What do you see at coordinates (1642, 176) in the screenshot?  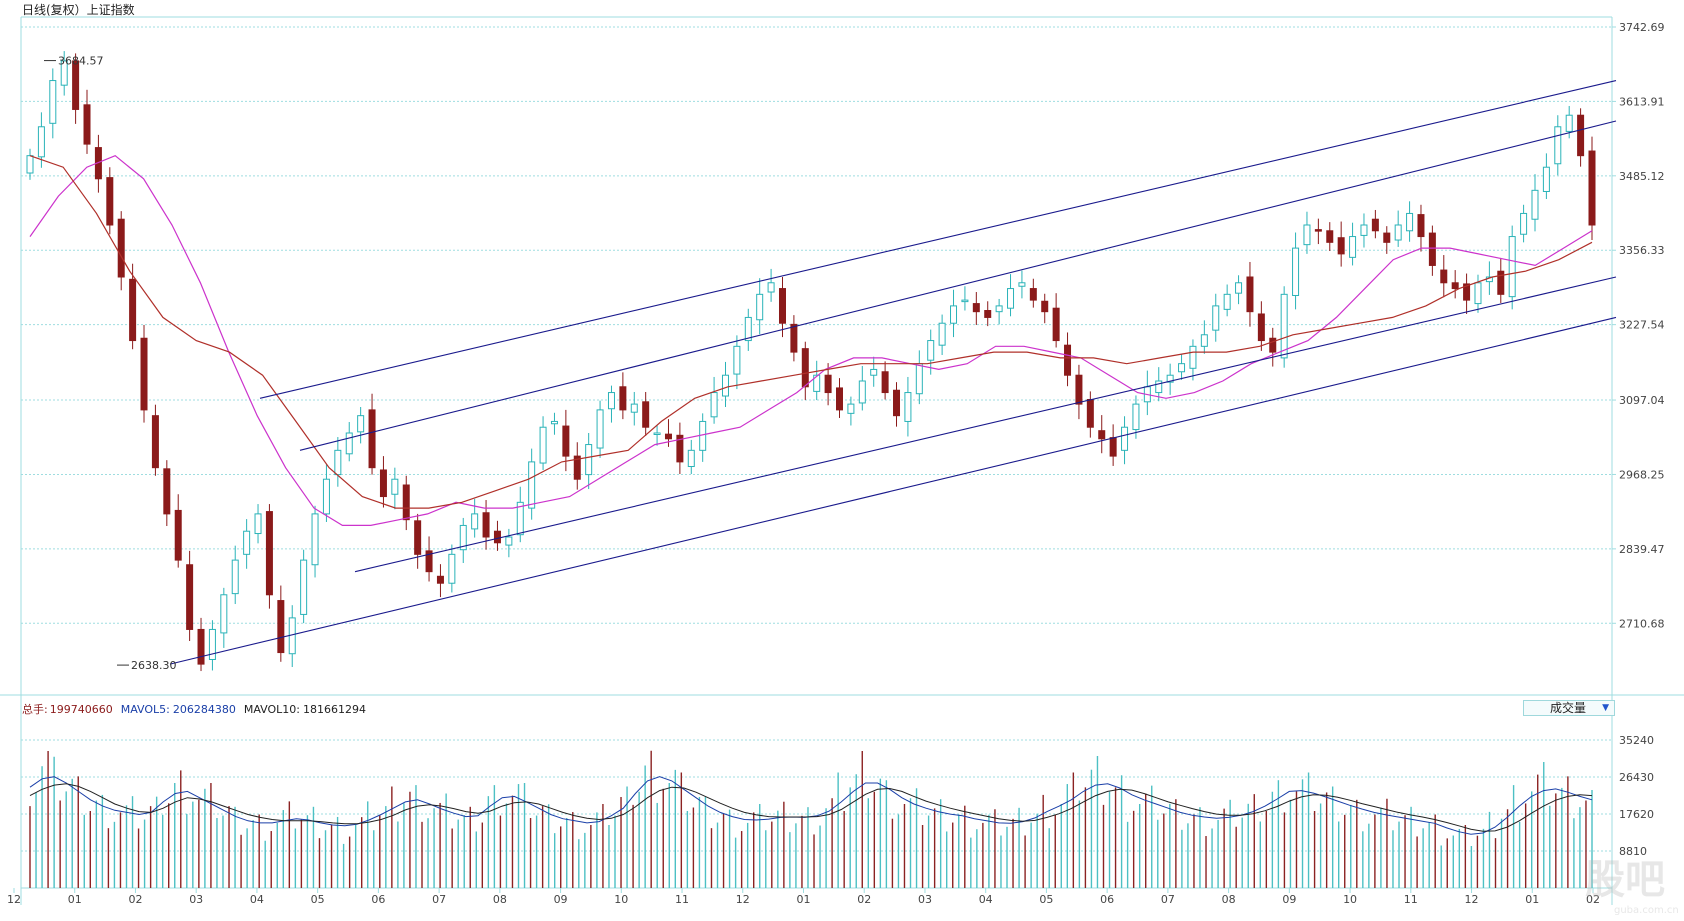 I see `price-tick-label: 3485.12` at bounding box center [1642, 176].